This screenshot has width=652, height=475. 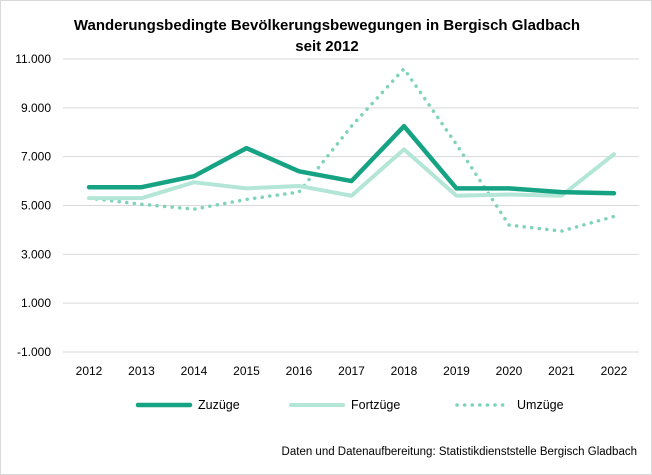 What do you see at coordinates (89, 371) in the screenshot?
I see `x-tick-label: 2012` at bounding box center [89, 371].